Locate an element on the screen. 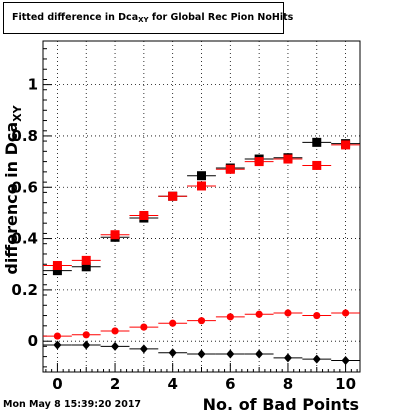 The width and height of the screenshot is (400, 414). x-tick-label: 8 is located at coordinates (288, 384).